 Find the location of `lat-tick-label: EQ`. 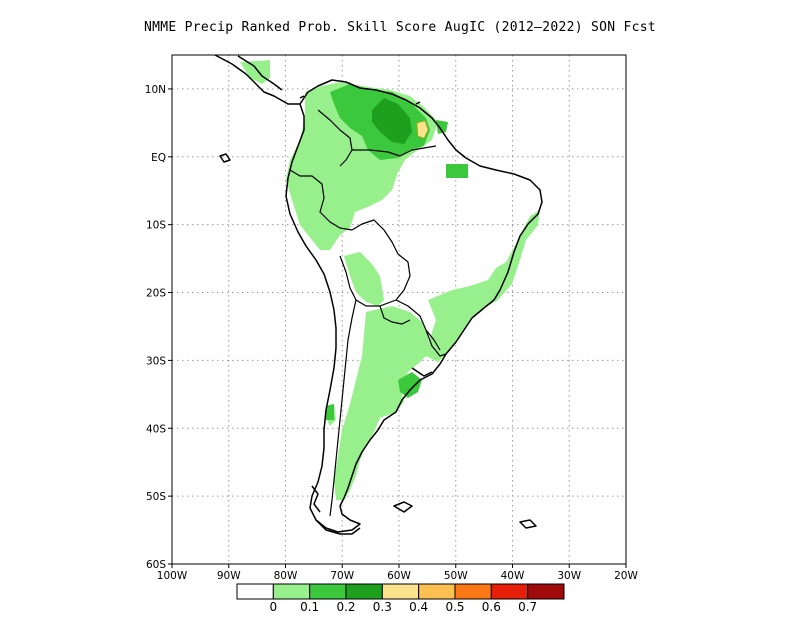

lat-tick-label: EQ is located at coordinates (158, 158).